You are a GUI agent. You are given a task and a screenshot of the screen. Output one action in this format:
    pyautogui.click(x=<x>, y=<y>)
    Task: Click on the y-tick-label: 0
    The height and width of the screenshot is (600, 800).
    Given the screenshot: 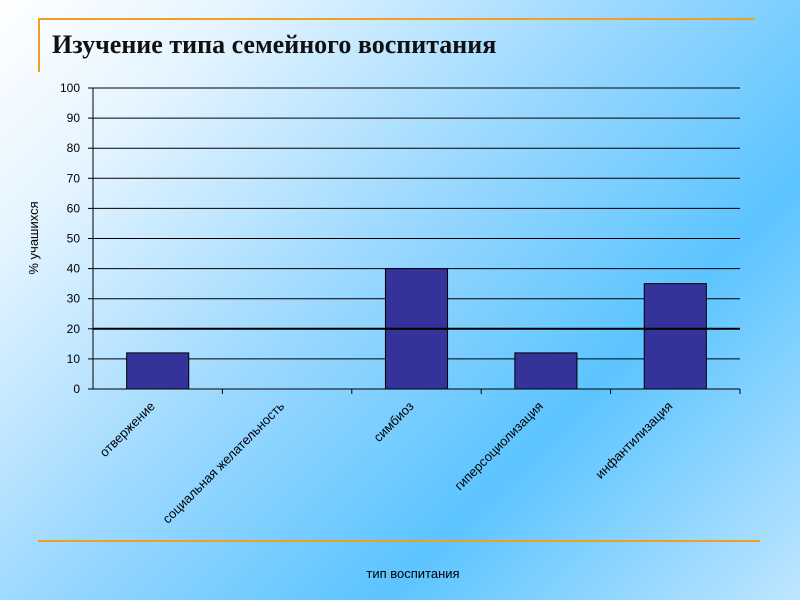 What is the action you would take?
    pyautogui.click(x=76, y=389)
    